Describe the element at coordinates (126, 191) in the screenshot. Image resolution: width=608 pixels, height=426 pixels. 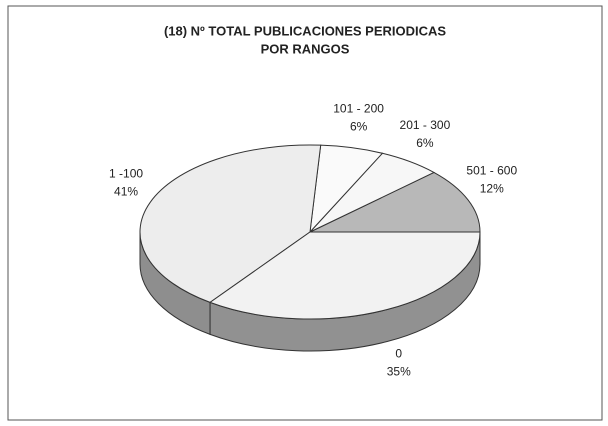
I see `slice-value-label: 41%` at that location.